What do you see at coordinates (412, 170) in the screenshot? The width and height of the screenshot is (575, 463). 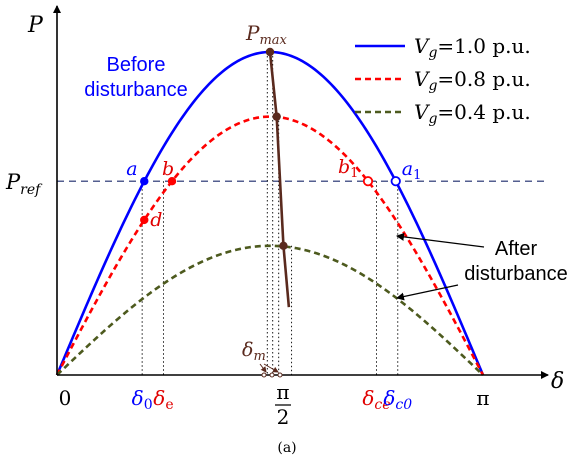 I see `point-label-a1: a1` at bounding box center [412, 170].